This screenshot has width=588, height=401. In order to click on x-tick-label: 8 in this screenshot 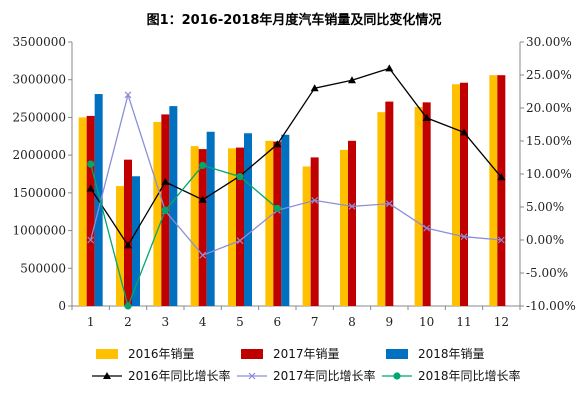, I will do `click(352, 322)`.